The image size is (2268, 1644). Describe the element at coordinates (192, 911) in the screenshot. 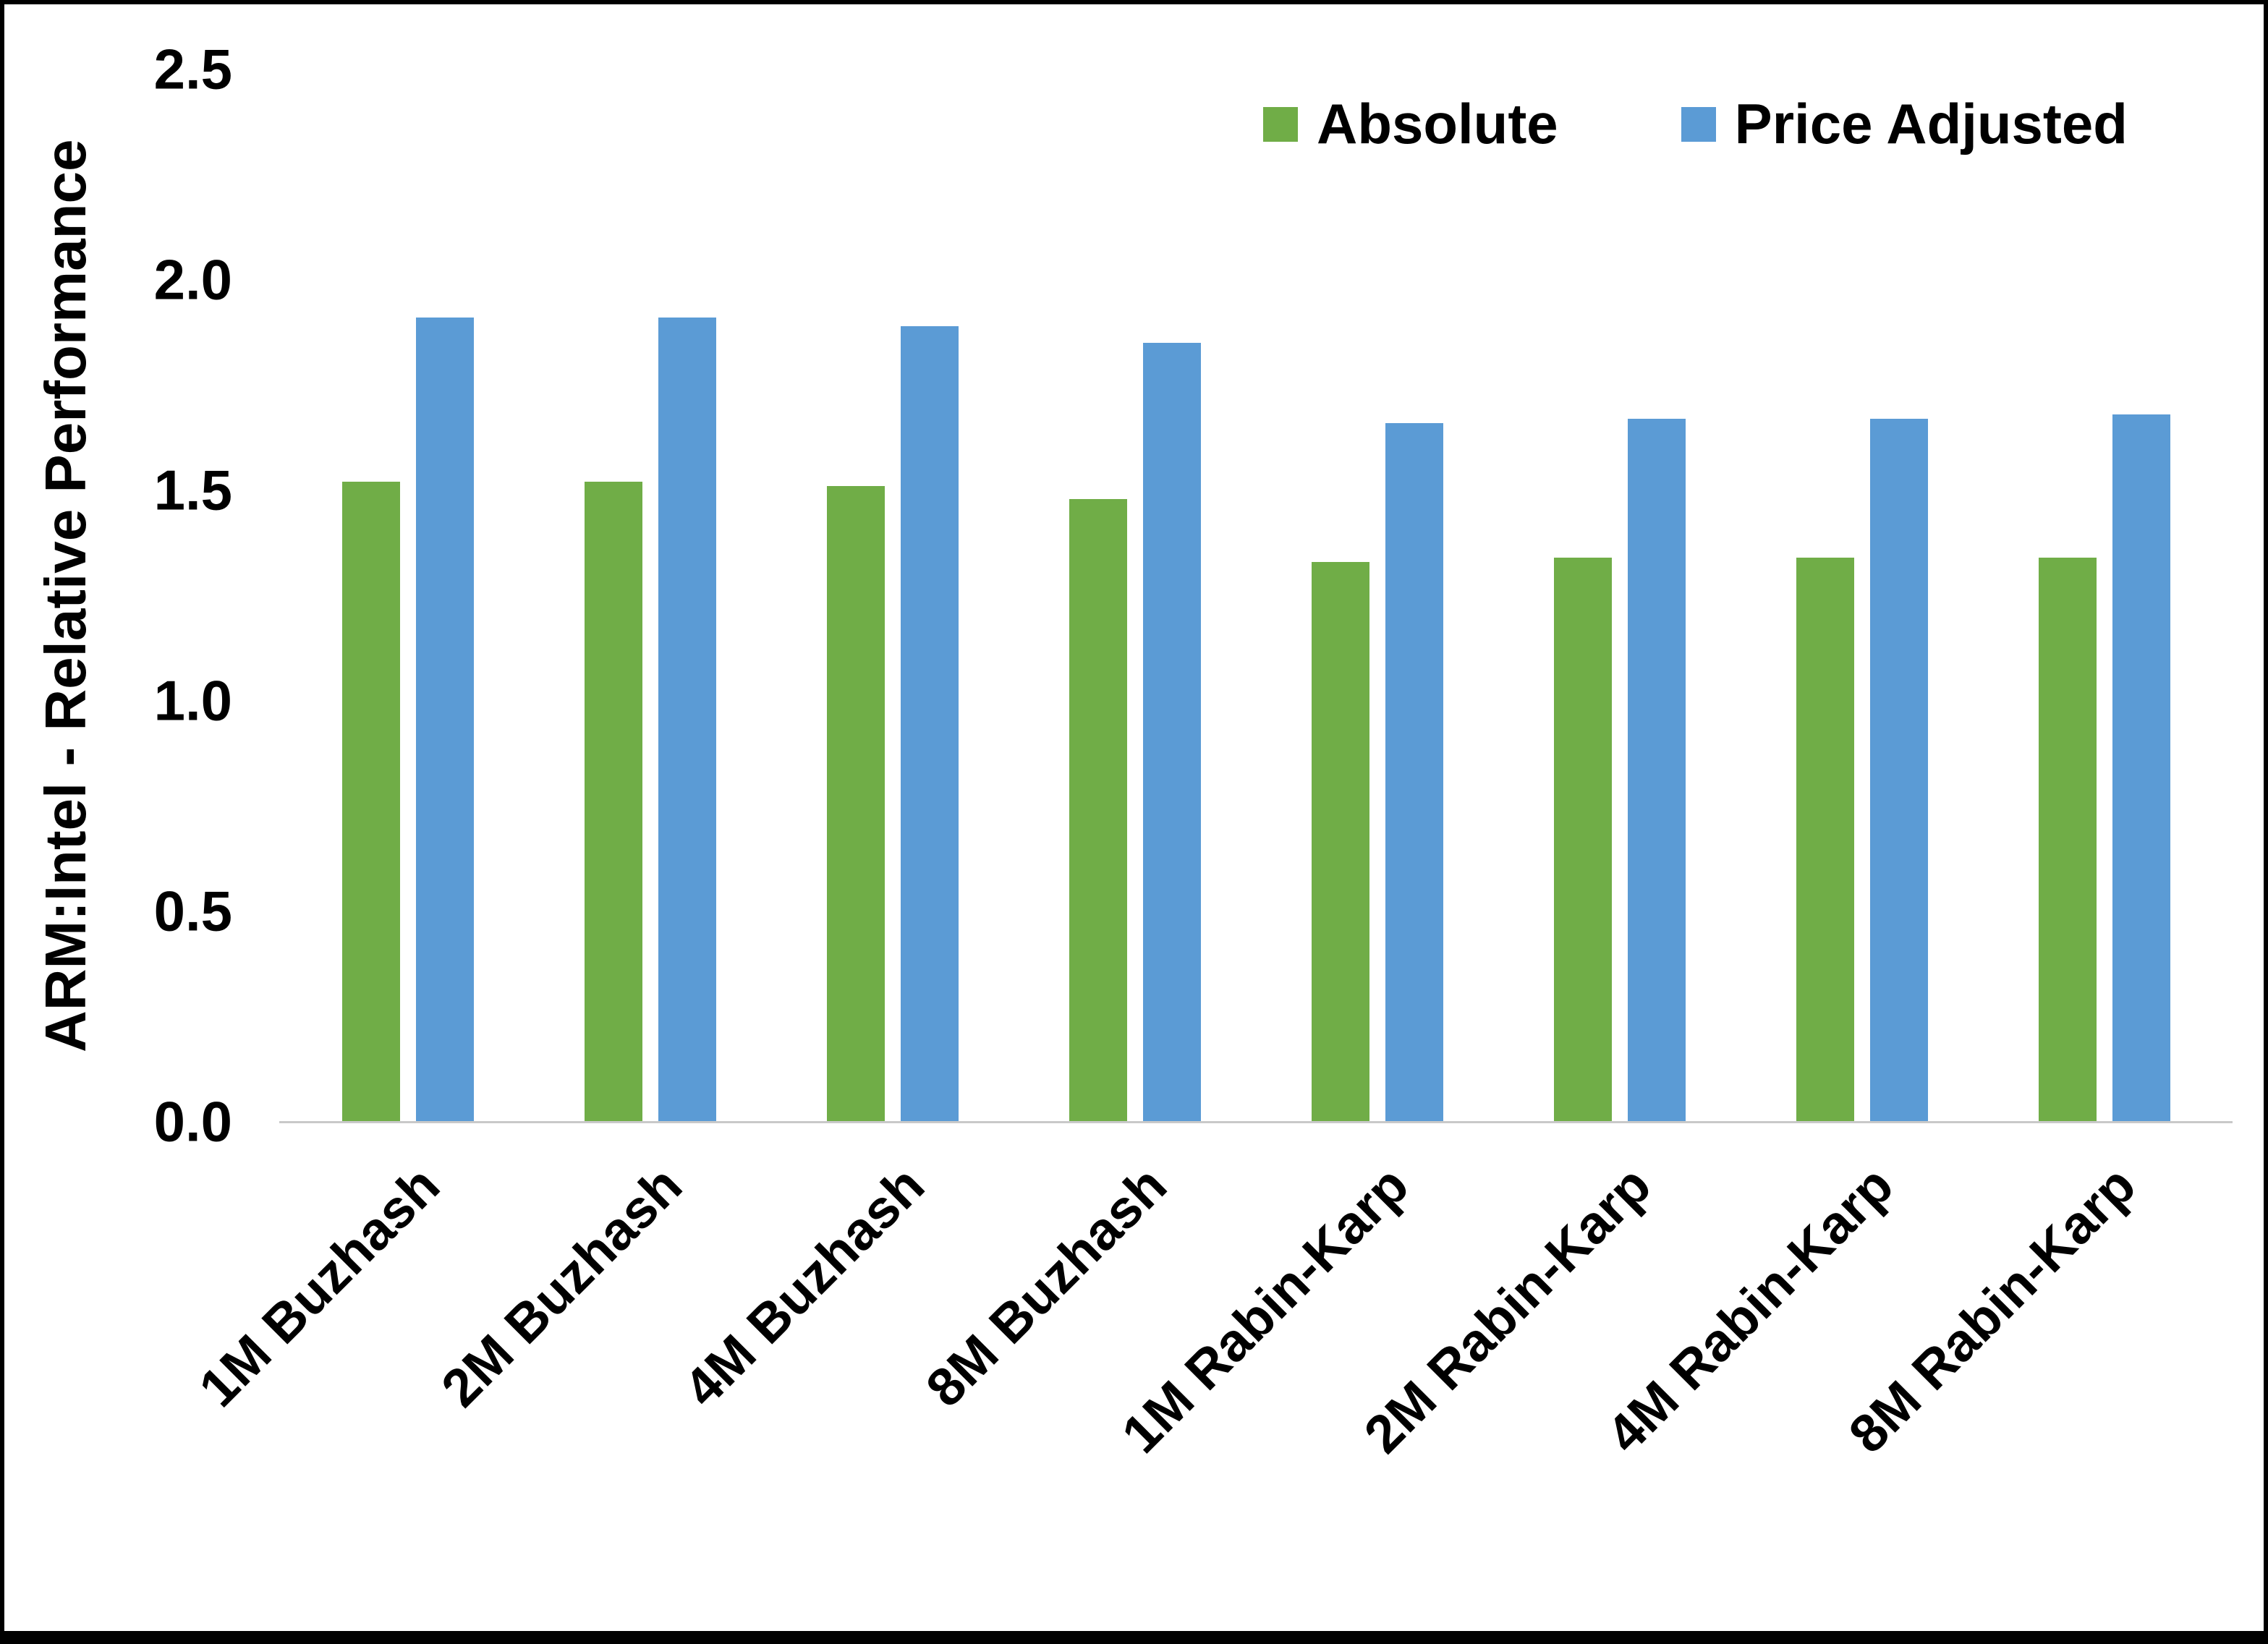

I see `y-tick-label: 0.5` at that location.